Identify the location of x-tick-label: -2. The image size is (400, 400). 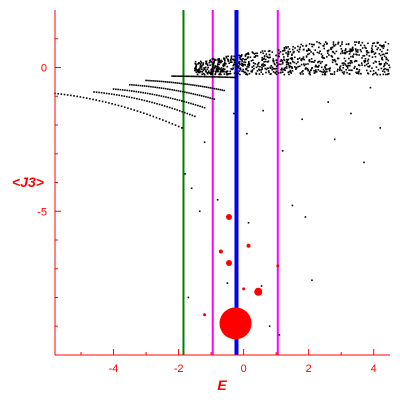
(179, 369).